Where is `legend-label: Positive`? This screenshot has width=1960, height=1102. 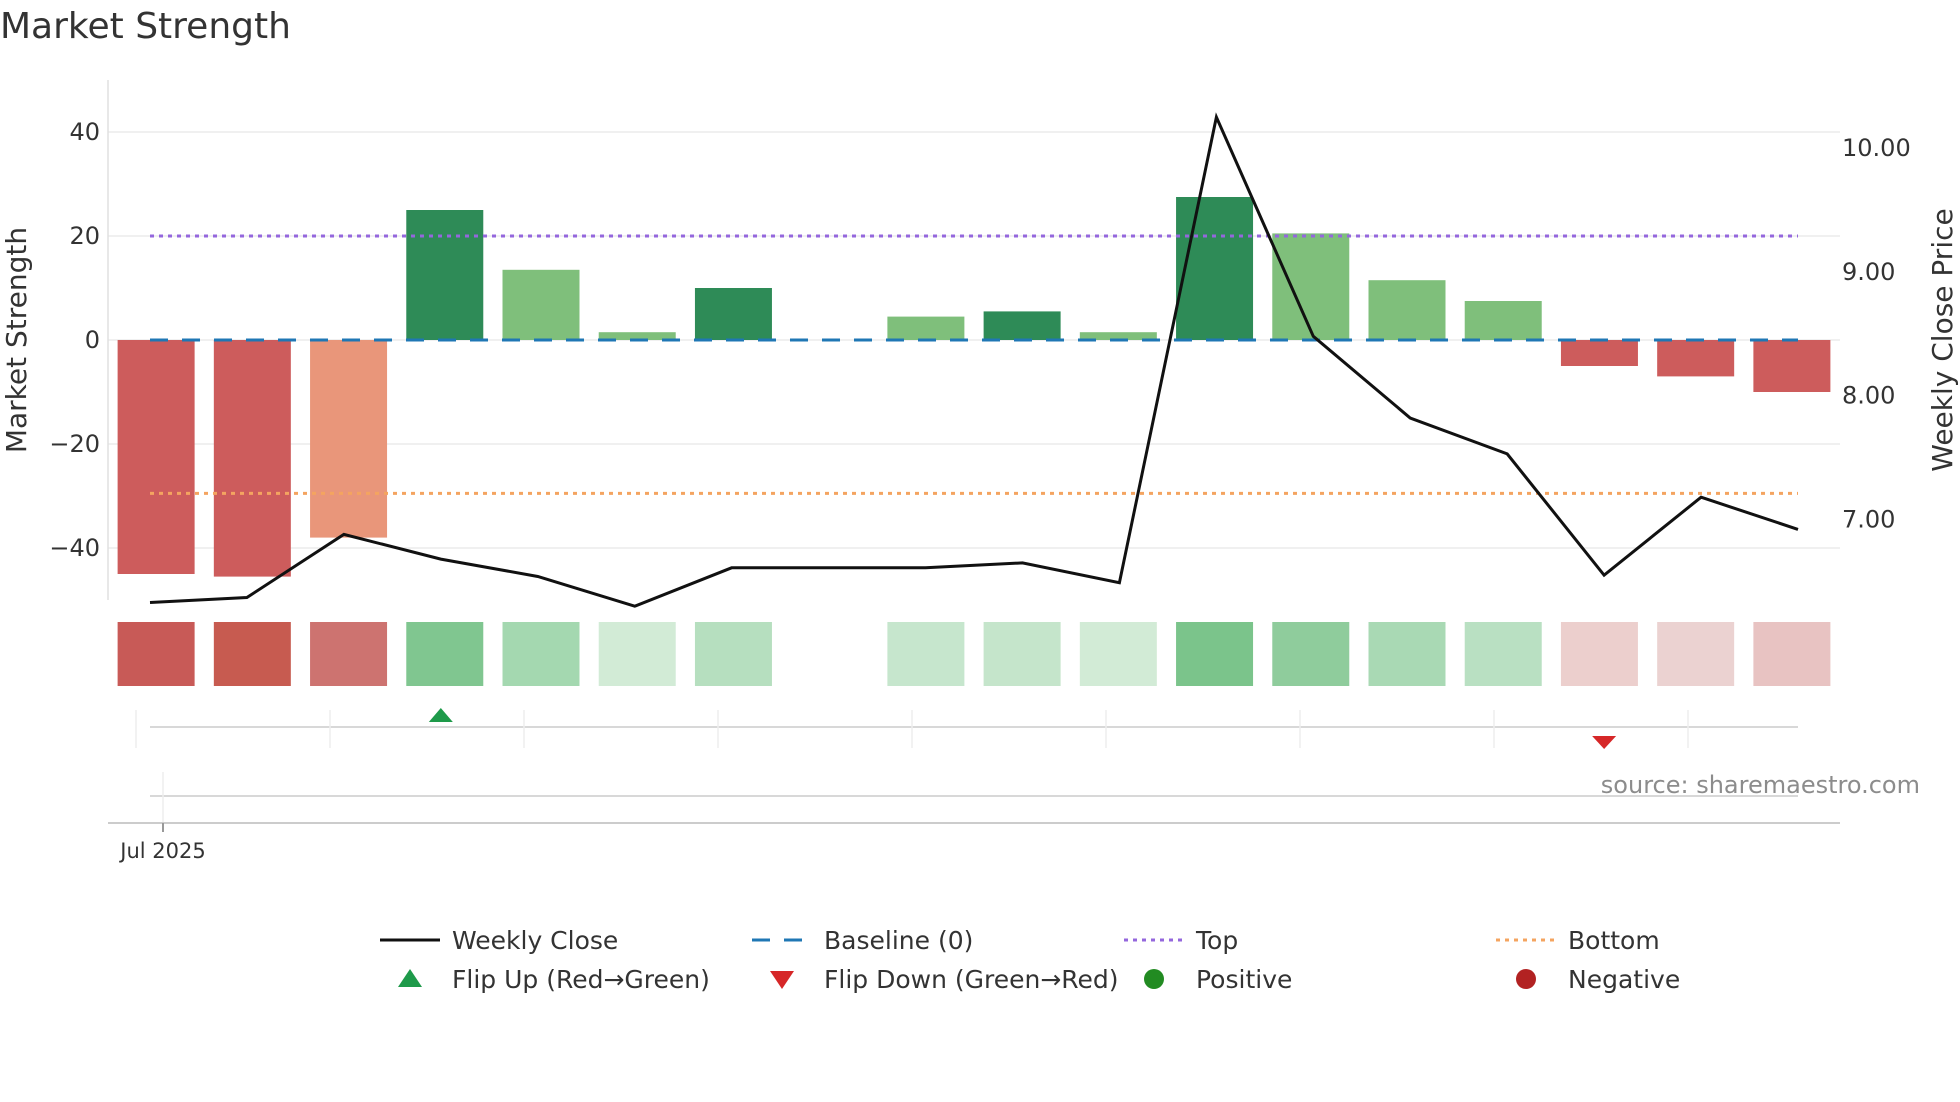
legend-label: Positive is located at coordinates (1244, 979).